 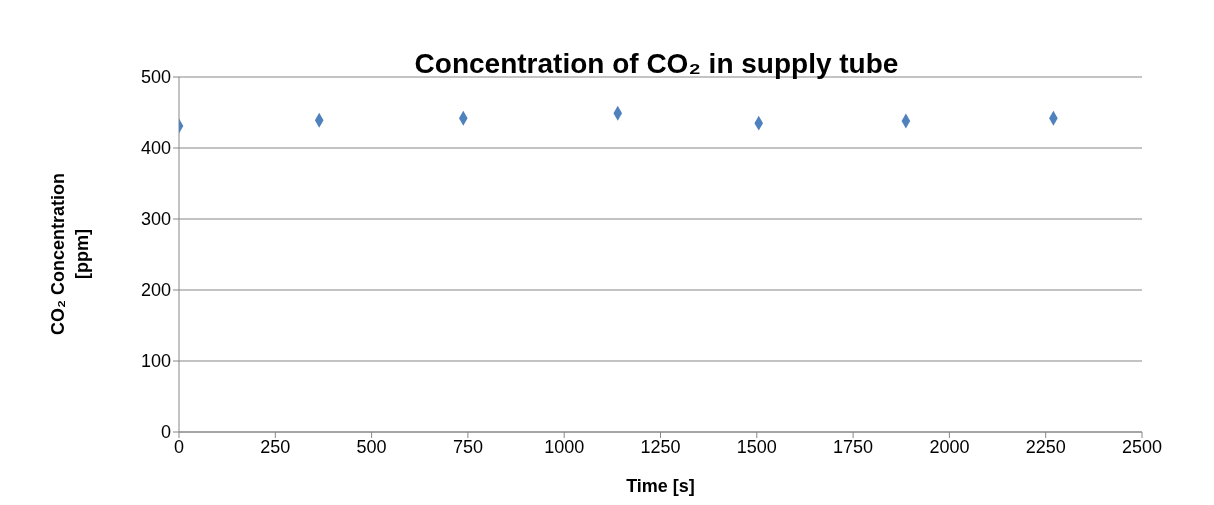 I want to click on chart-title: Concentration of CO₂ in supply tube, so click(x=656, y=64).